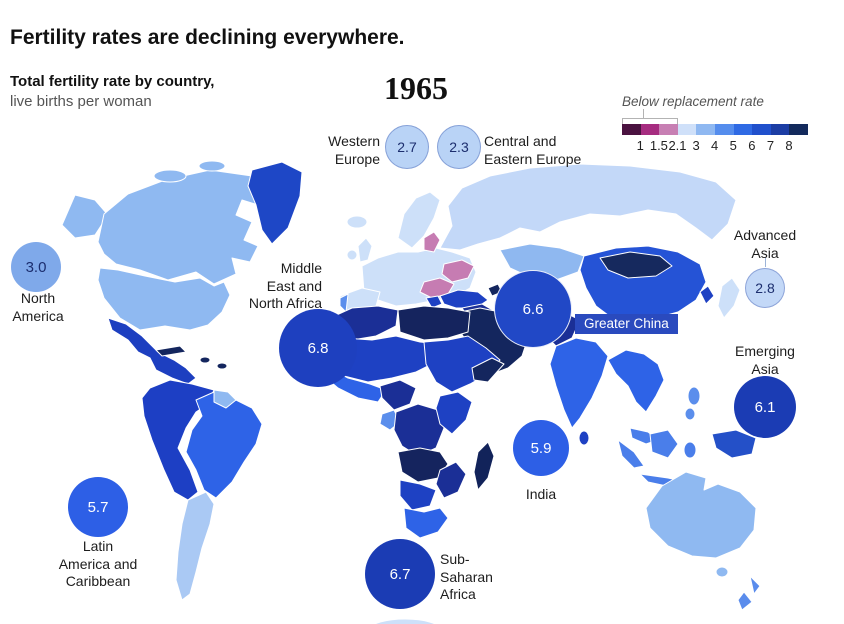 The height and width of the screenshot is (624, 844). I want to click on map-region-mozambique, so click(451, 480).